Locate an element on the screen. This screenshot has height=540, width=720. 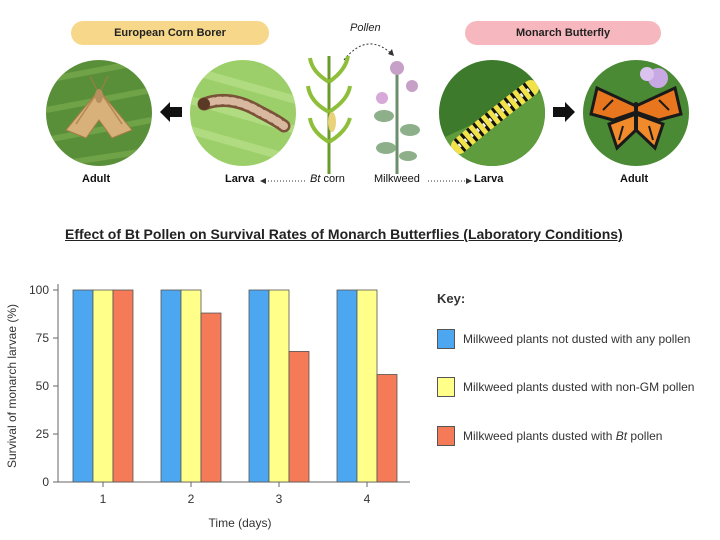
pollen-label: Pollen is located at coordinates (365, 28).